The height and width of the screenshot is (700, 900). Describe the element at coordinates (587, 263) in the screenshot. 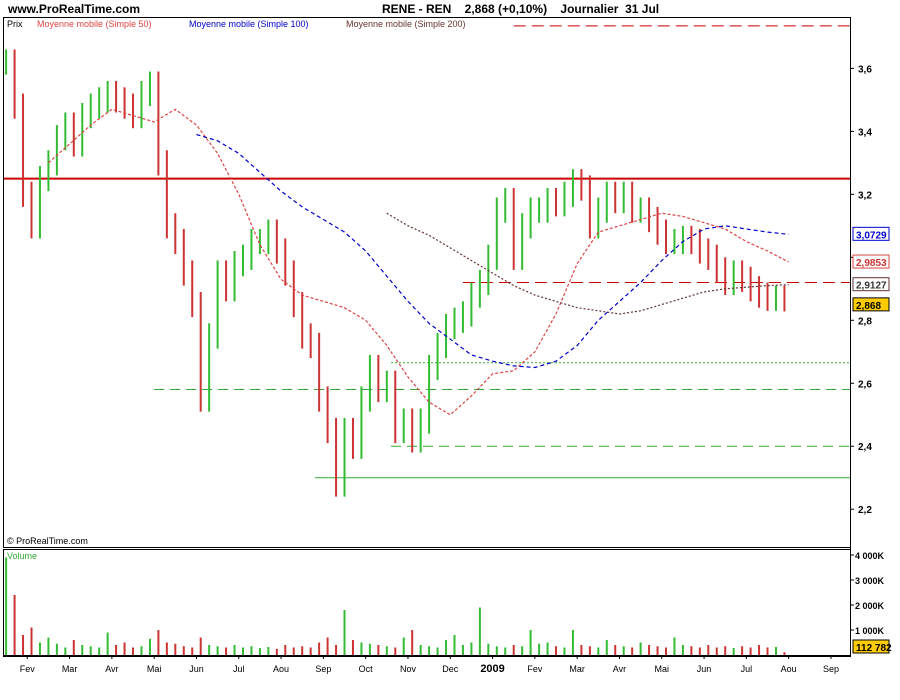

I see `ma200-line` at that location.